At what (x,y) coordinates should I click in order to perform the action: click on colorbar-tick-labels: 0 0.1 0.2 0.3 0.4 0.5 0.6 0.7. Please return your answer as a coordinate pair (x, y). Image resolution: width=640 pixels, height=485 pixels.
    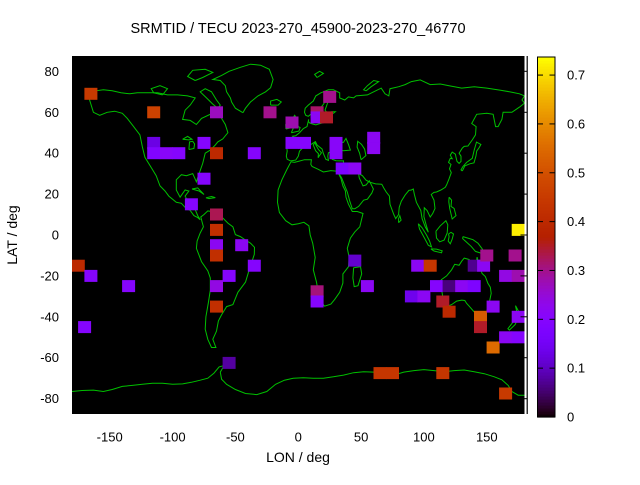
    Looking at the image, I should click on (576, 246).